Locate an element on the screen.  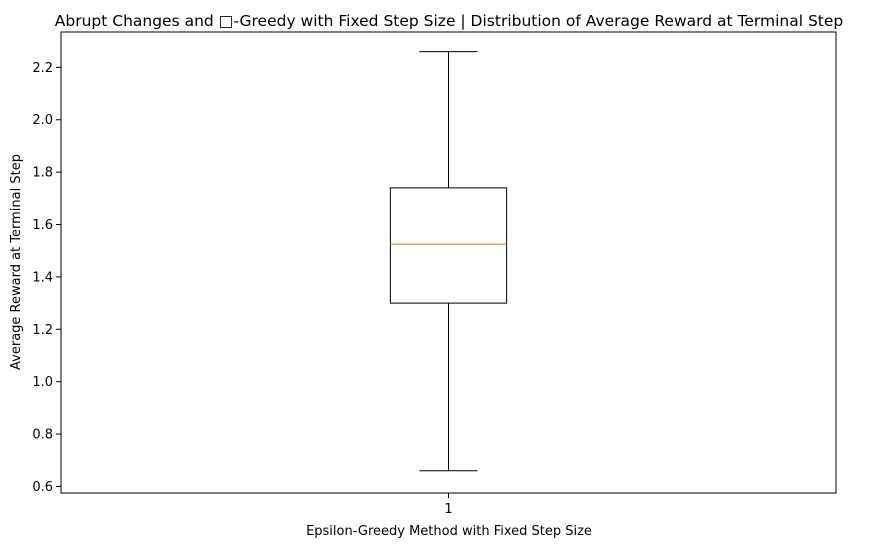
box is located at coordinates (448, 245).